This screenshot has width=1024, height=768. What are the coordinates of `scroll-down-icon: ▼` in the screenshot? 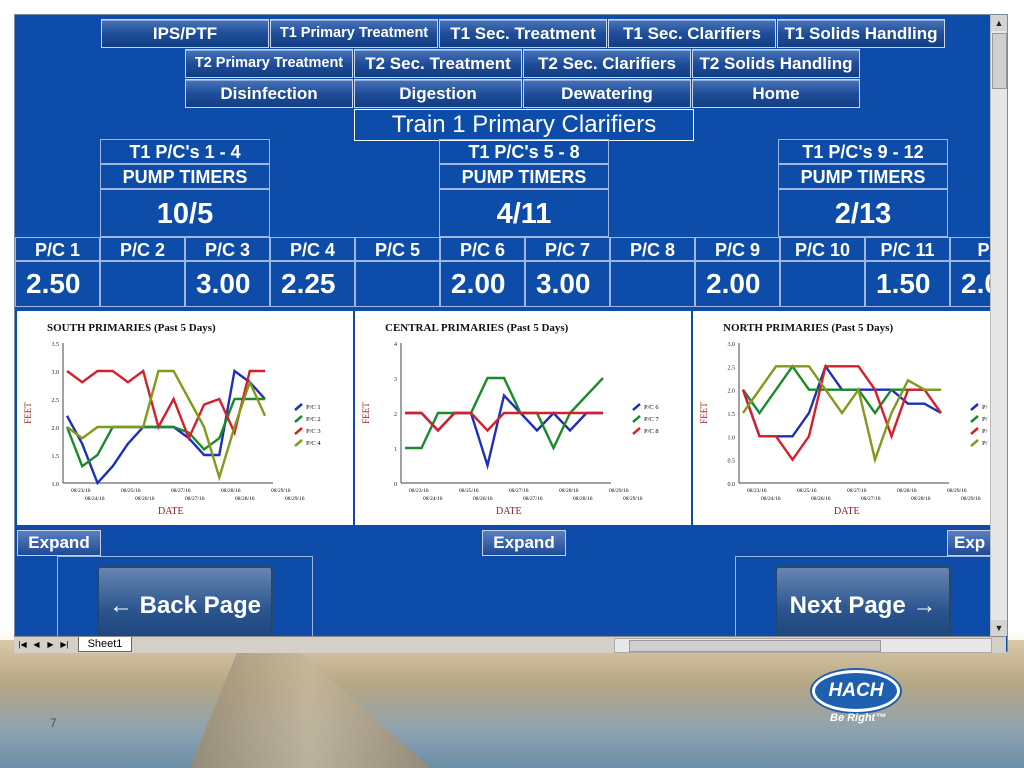 It's located at (999, 628).